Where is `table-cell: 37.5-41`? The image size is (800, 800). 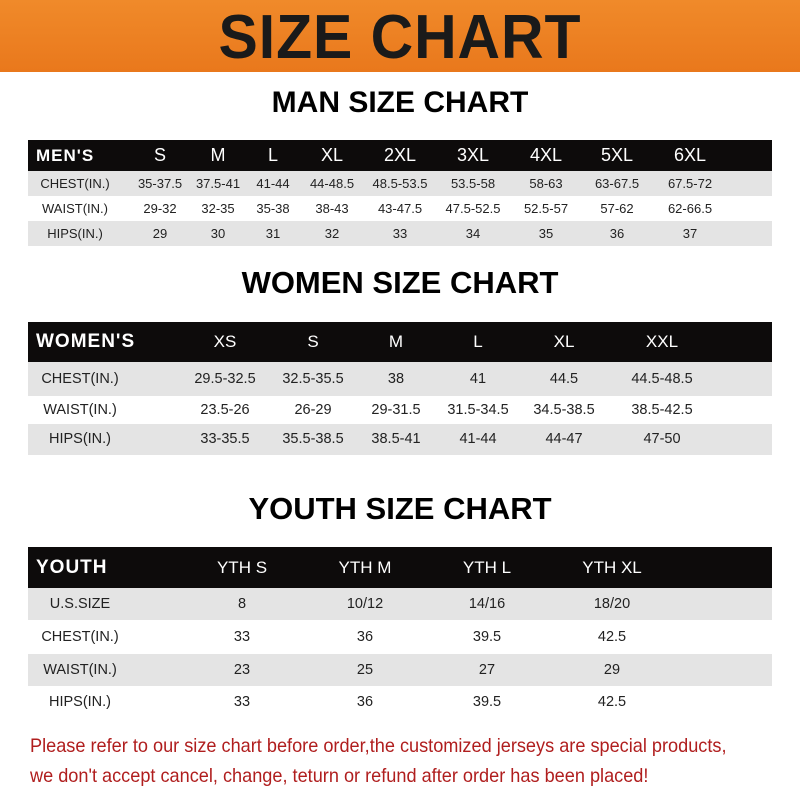
table-cell: 37.5-41 is located at coordinates (218, 183).